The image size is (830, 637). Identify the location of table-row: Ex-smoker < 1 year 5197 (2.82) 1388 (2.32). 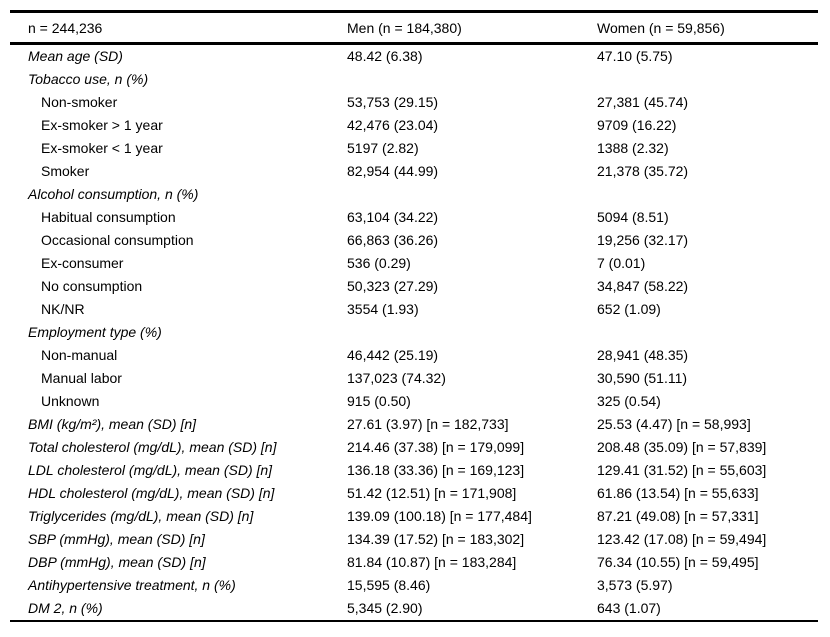
(414, 148).